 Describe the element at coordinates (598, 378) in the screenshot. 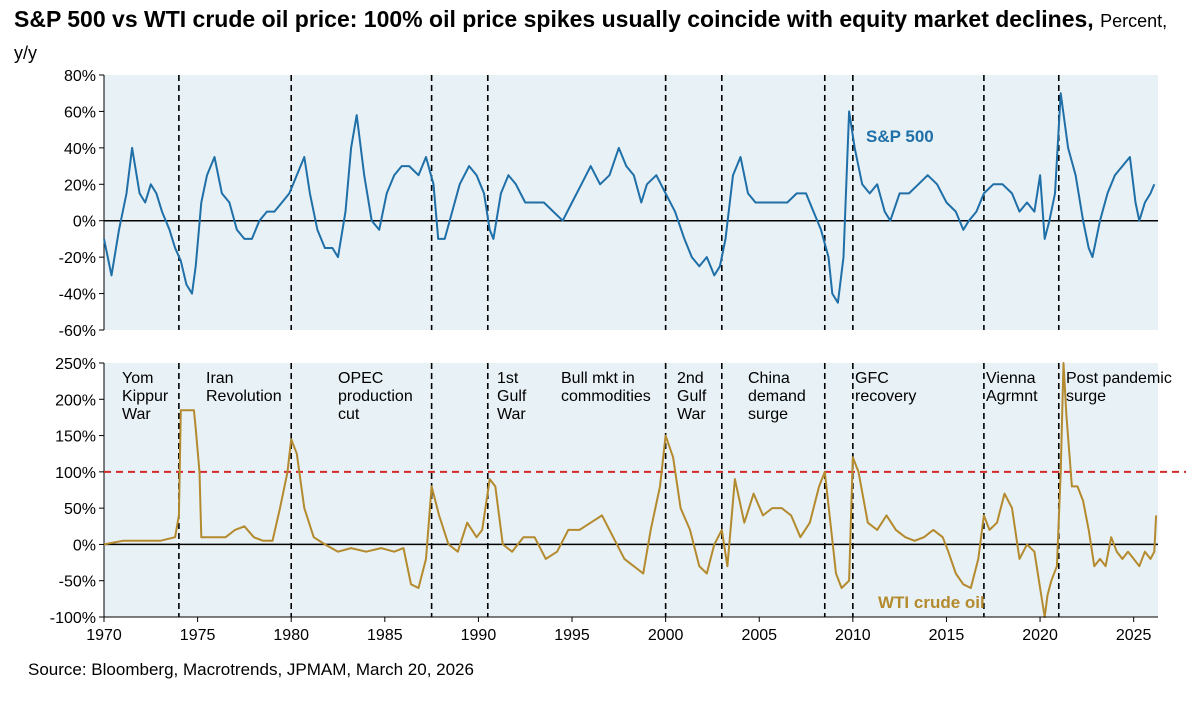

I see `event-label: Bull mkt in` at that location.